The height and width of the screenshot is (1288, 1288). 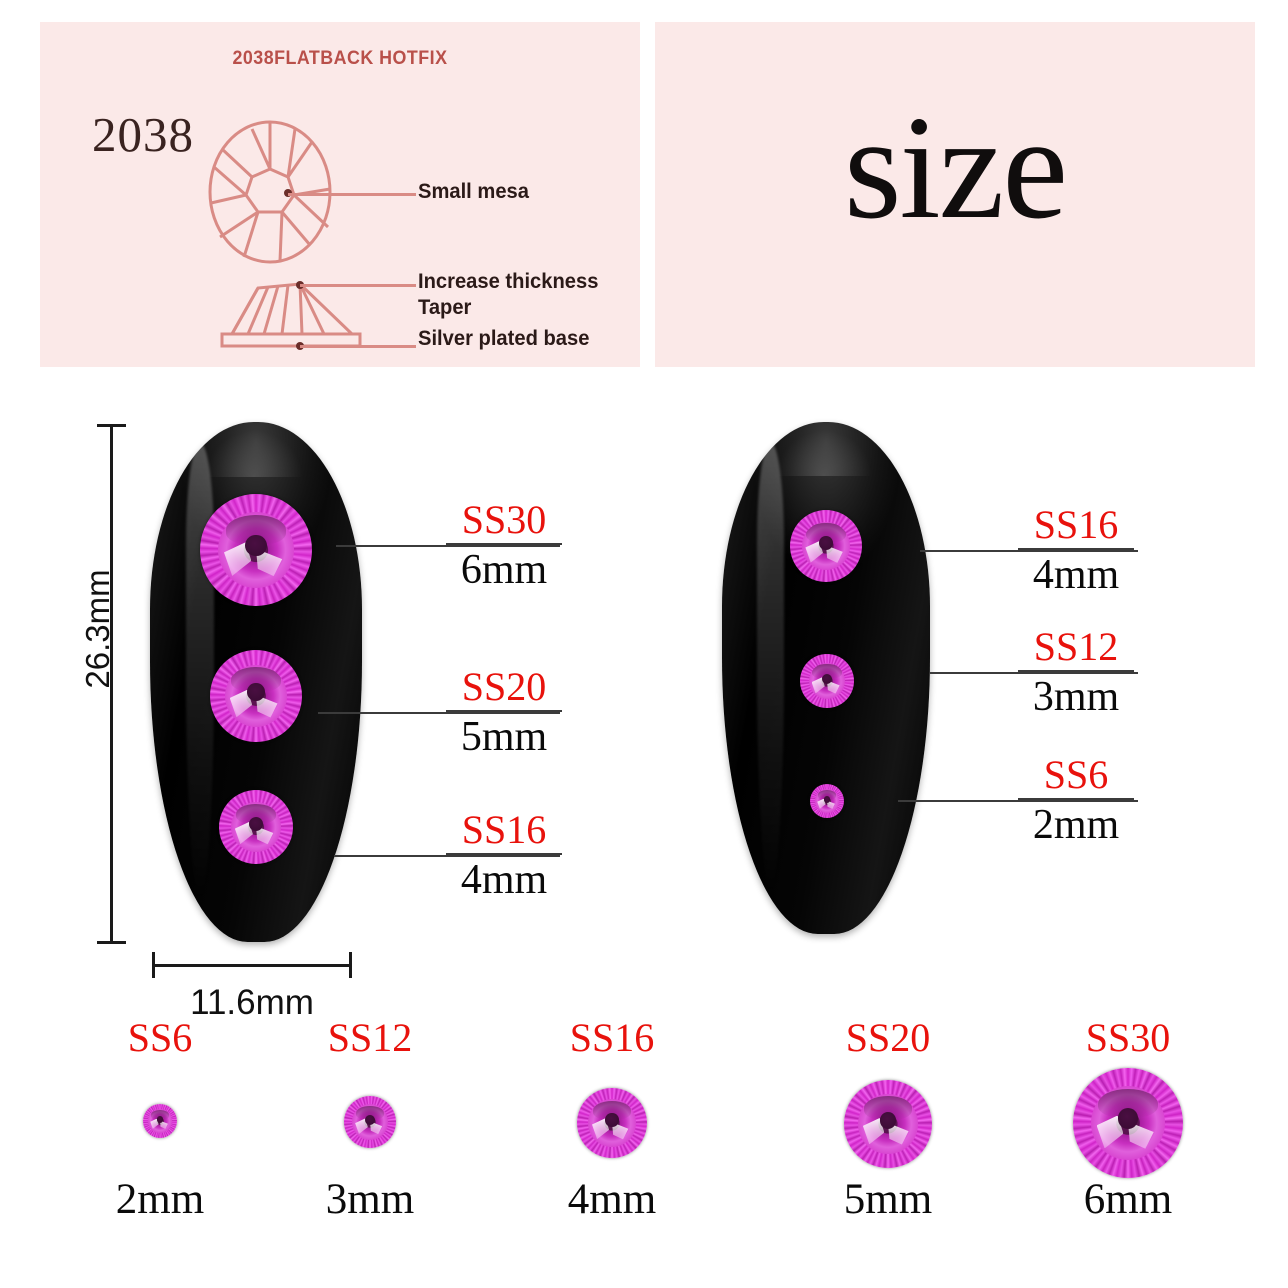 What do you see at coordinates (888, 1199) in the screenshot?
I see `size-item-mm-size: 5mm` at bounding box center [888, 1199].